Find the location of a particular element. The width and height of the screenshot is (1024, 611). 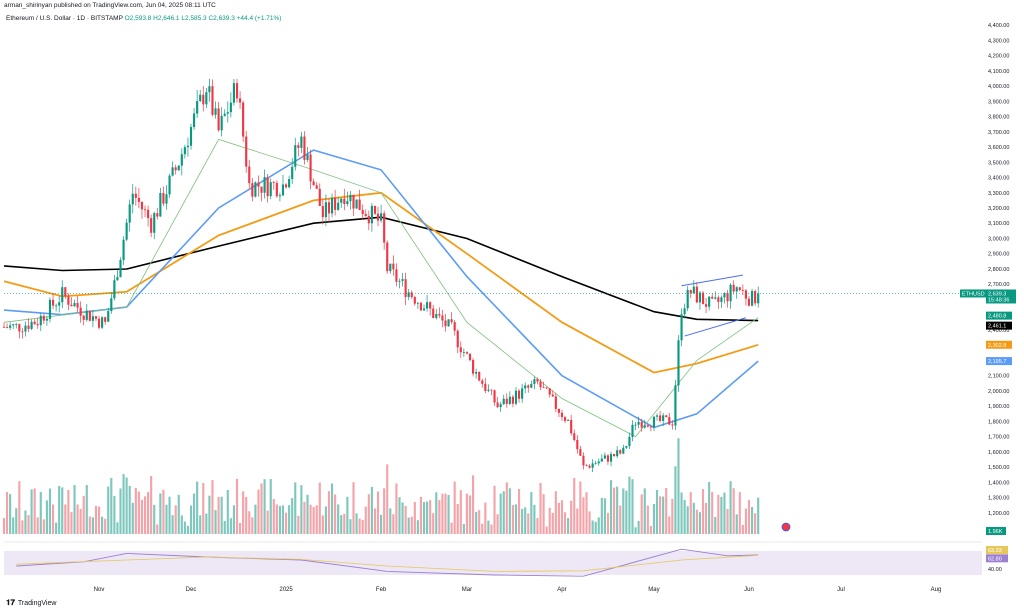

volume-label: 1.96K is located at coordinates (995, 532).